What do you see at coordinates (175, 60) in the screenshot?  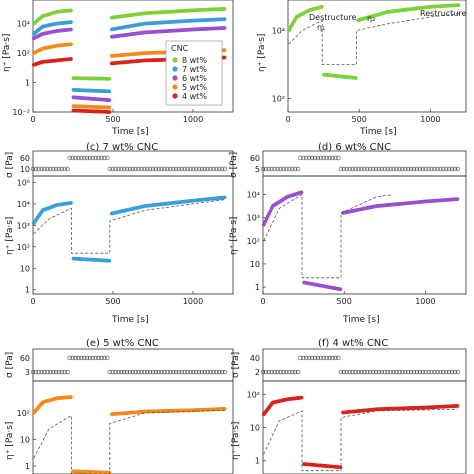 I see `legend-marker-8wt` at bounding box center [175, 60].